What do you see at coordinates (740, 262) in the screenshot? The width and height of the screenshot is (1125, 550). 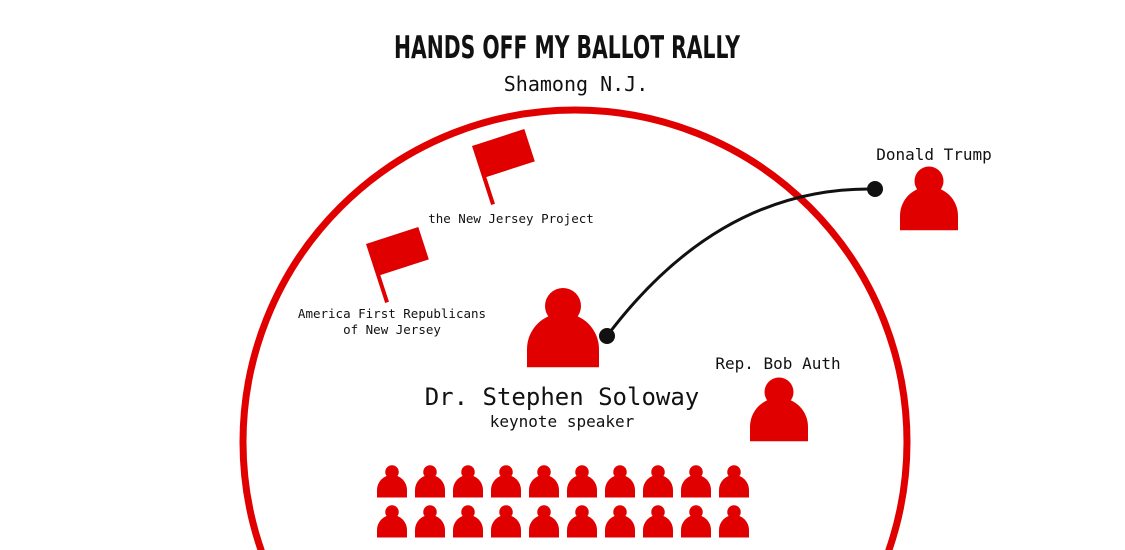 I see `connection-line` at bounding box center [740, 262].